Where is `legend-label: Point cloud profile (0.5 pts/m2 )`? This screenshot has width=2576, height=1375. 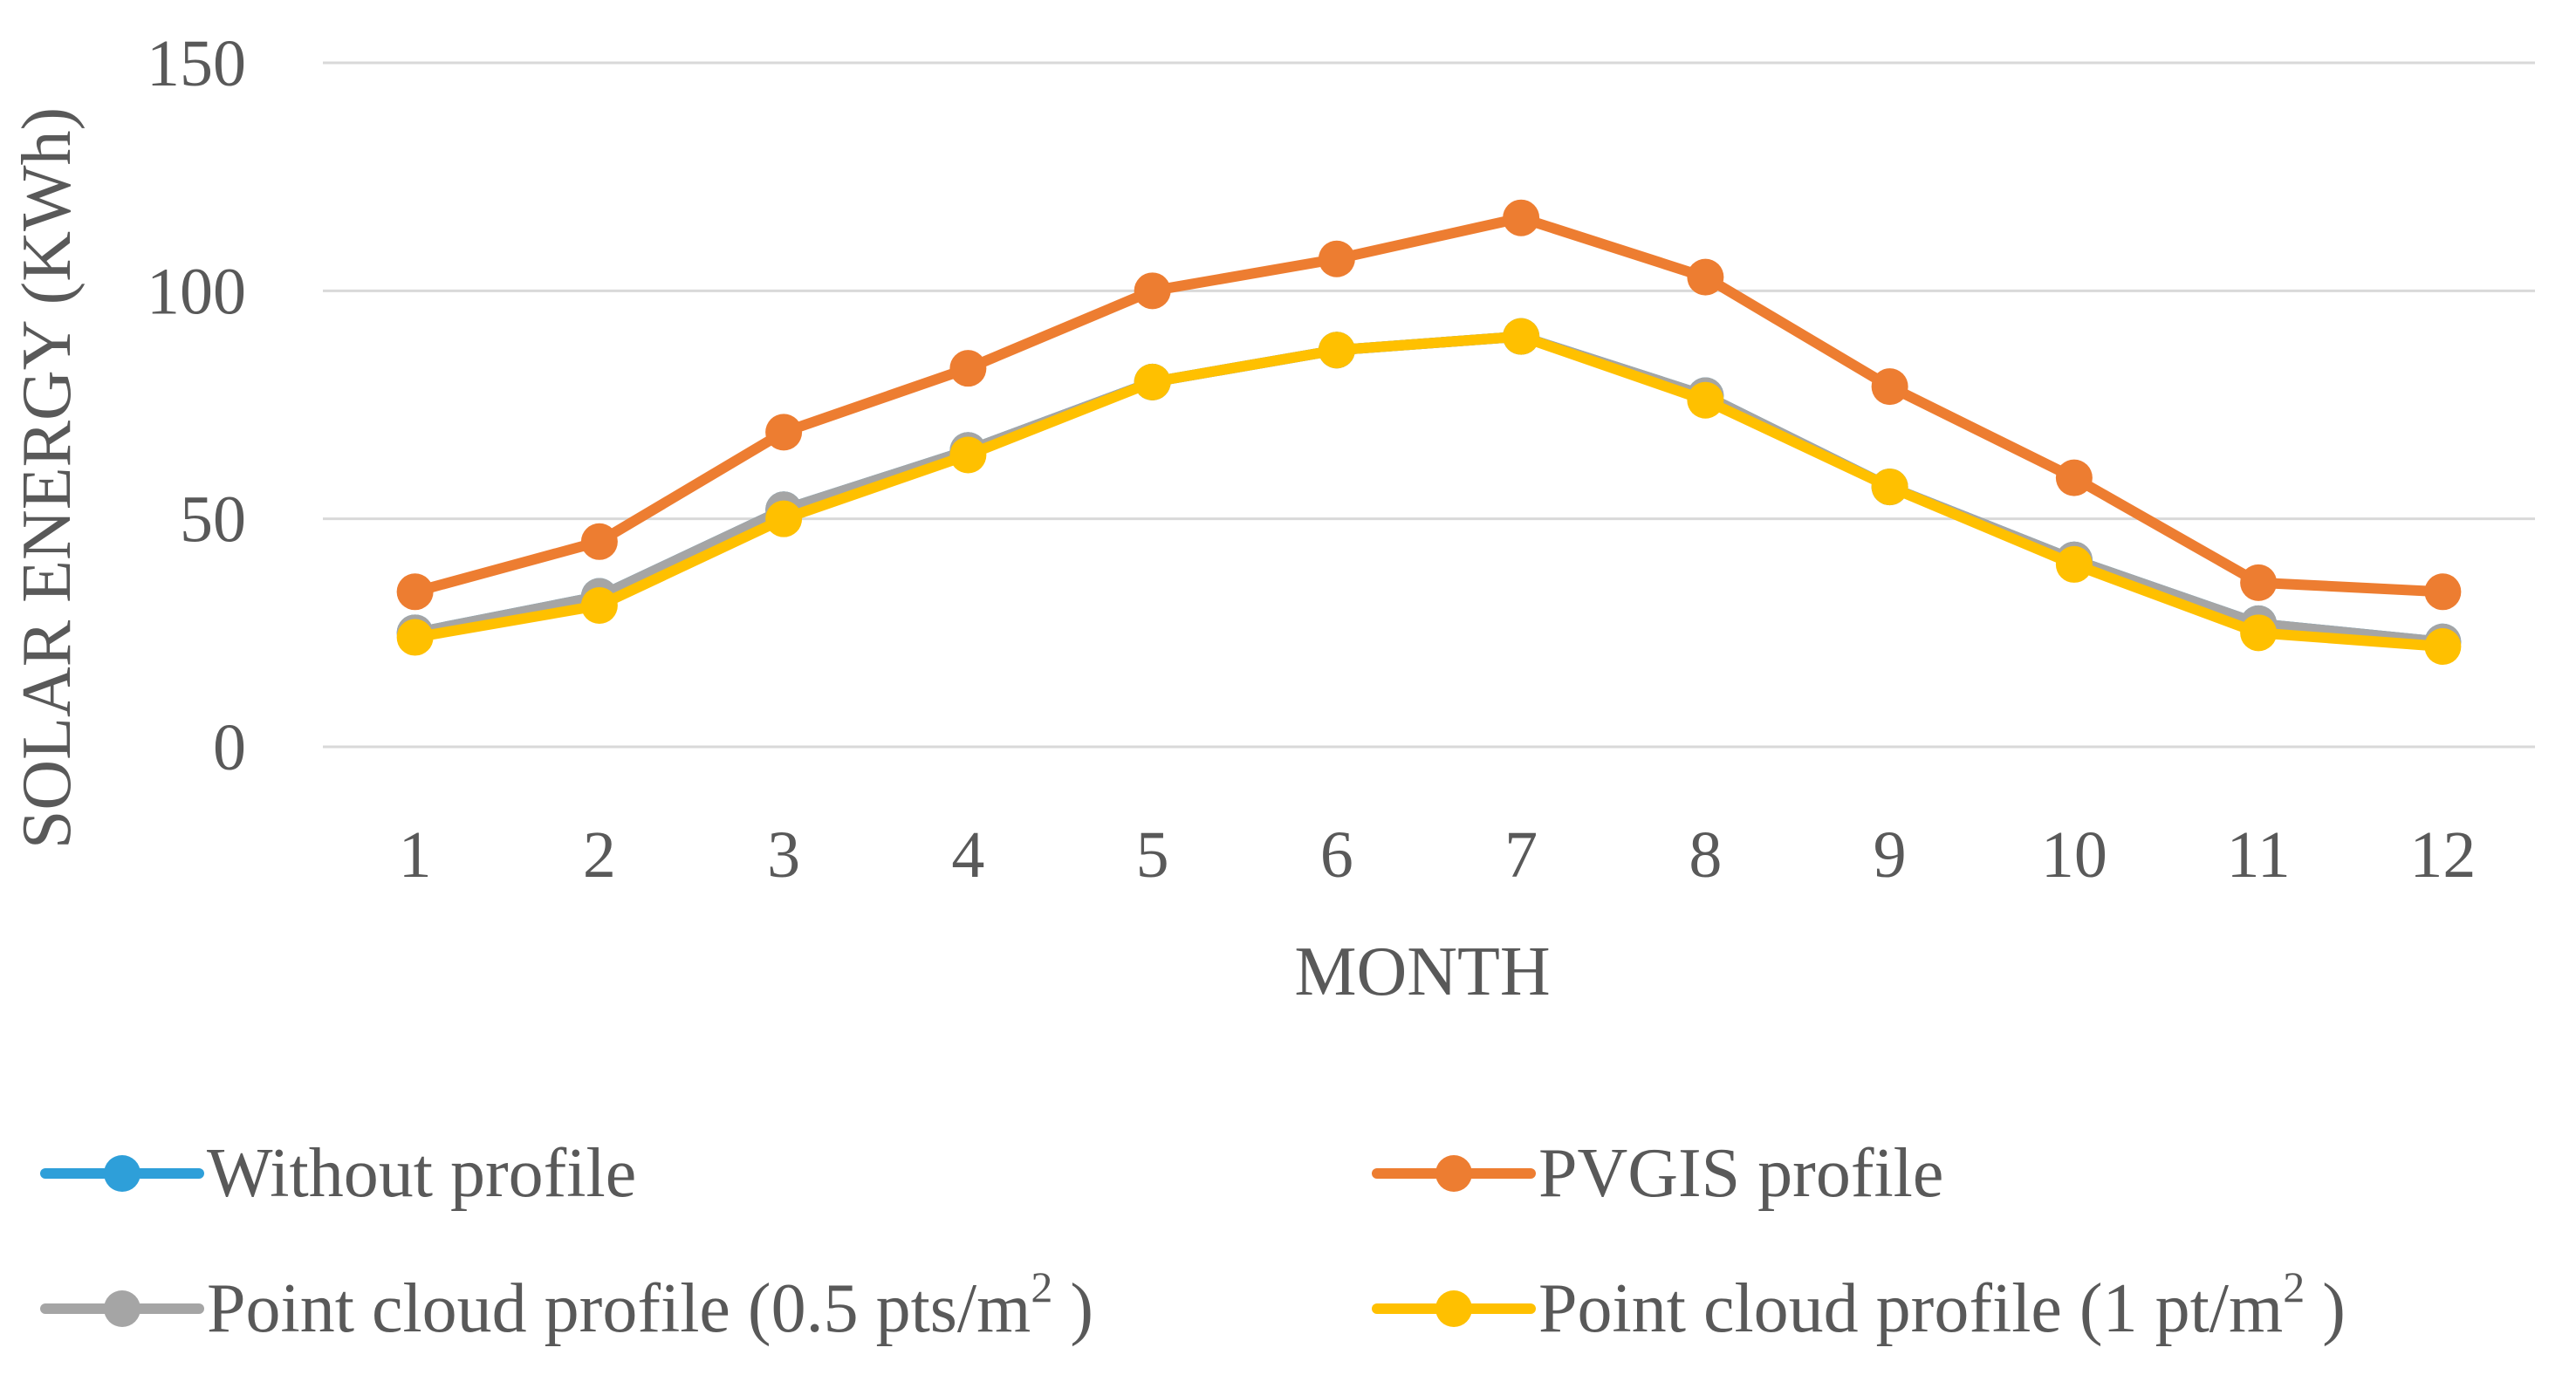 legend-label: Point cloud profile (0.5 pts/m2 ) is located at coordinates (650, 1304).